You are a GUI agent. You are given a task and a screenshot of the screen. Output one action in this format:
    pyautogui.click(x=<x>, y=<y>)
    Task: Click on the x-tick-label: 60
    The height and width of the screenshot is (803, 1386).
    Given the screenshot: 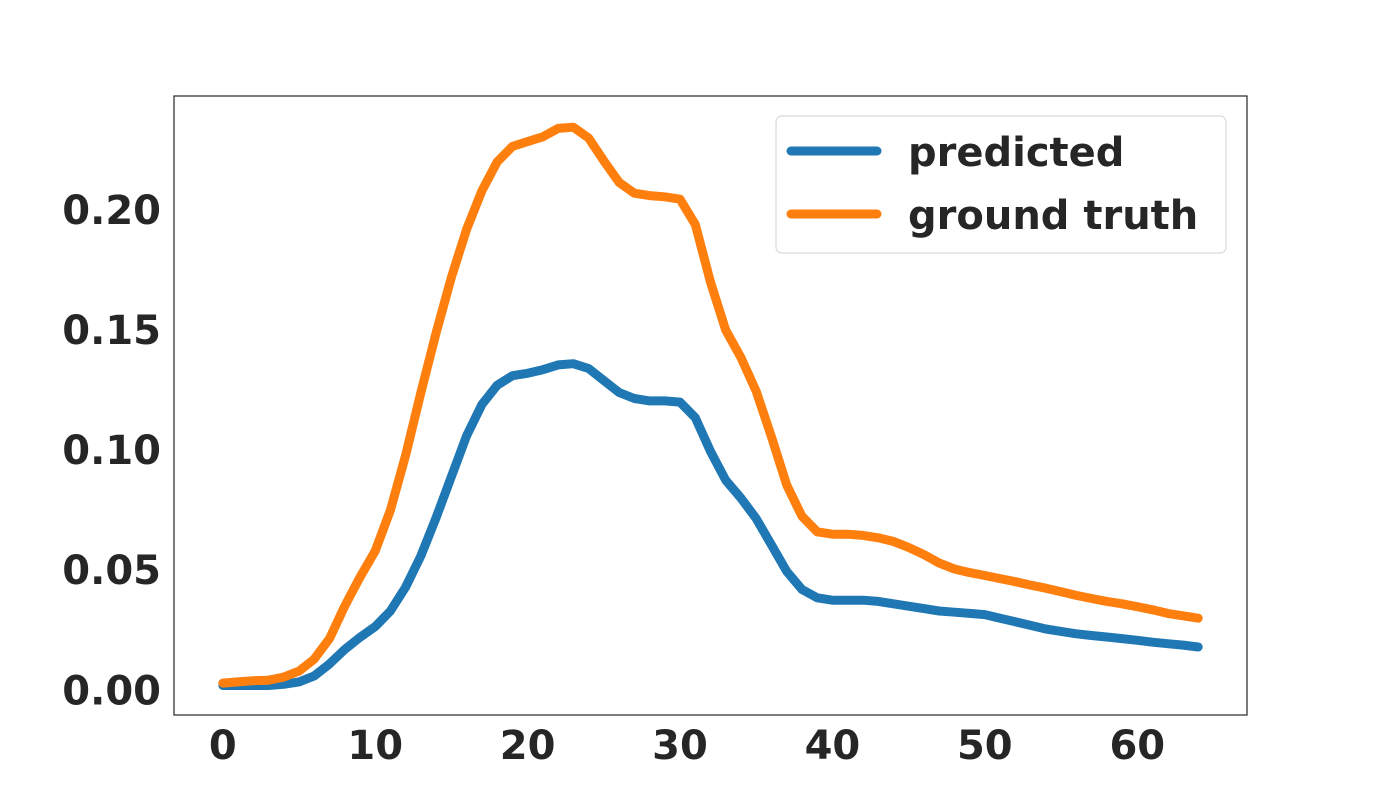 What is the action you would take?
    pyautogui.click(x=1137, y=746)
    